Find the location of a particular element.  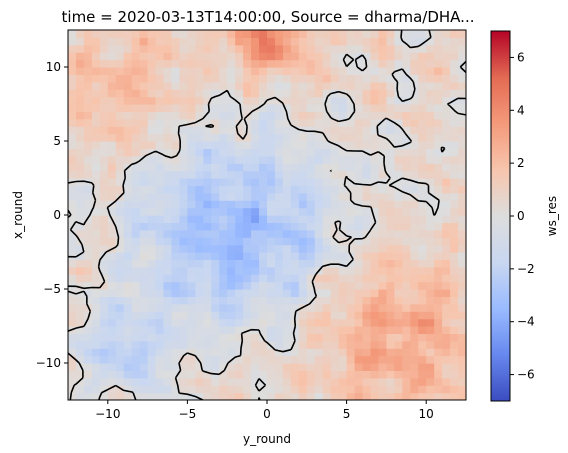

colorbar-tick-label: −4 is located at coordinates (526, 322).